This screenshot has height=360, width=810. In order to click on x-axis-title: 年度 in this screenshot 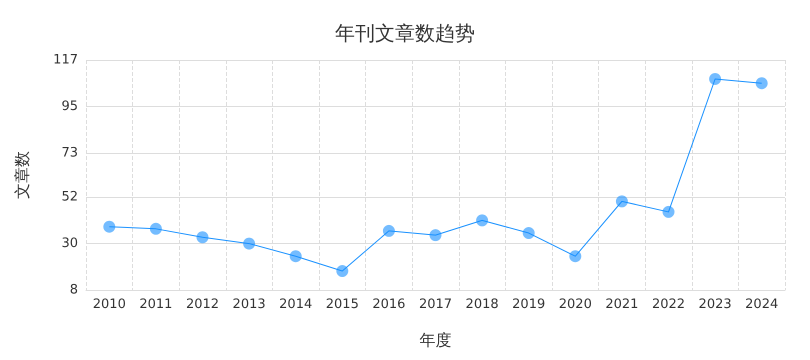, I will do `click(436, 340)`.